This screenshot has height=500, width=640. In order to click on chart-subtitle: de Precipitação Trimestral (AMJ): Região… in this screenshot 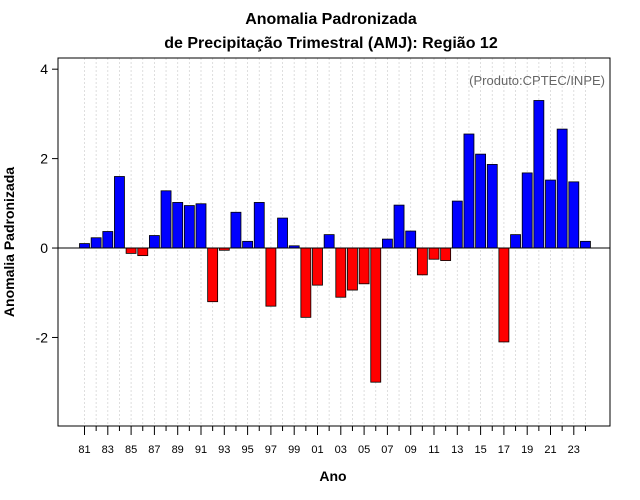, I will do `click(331, 43)`.